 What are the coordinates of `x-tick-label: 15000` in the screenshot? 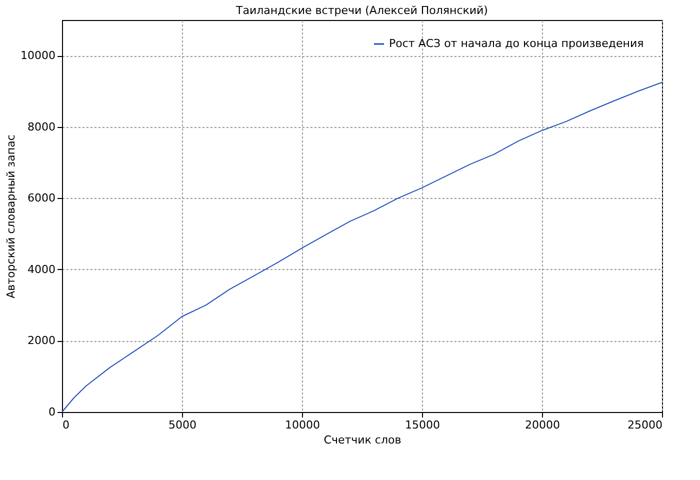 It's located at (422, 425).